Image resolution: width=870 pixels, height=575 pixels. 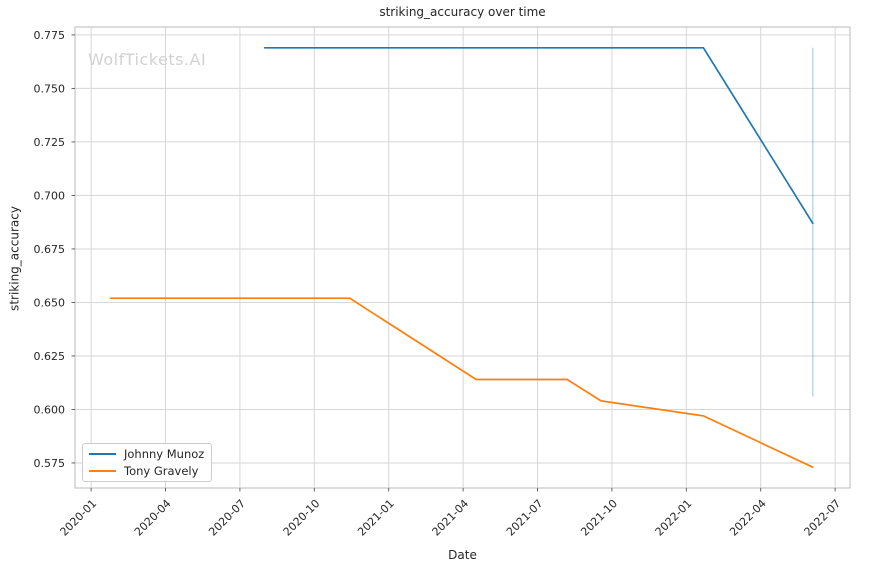 What do you see at coordinates (164, 454) in the screenshot?
I see `legend-label: Johnny Munoz` at bounding box center [164, 454].